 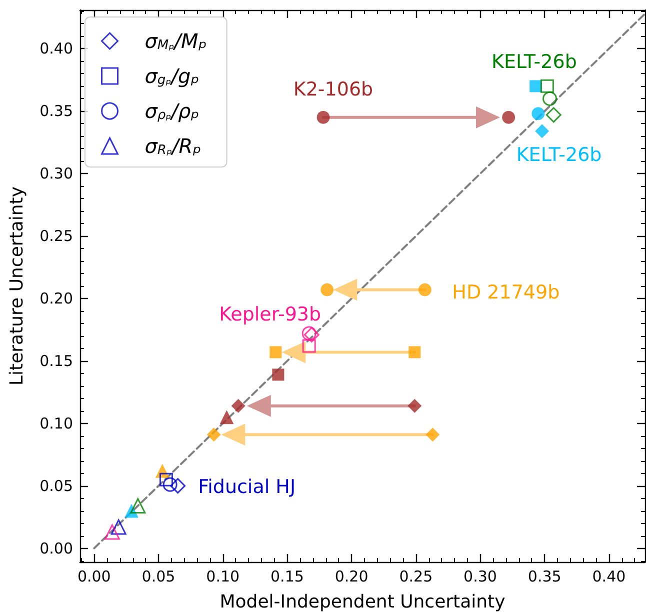 What do you see at coordinates (56, 548) in the screenshot?
I see `y-tick-label: 0.00` at bounding box center [56, 548].